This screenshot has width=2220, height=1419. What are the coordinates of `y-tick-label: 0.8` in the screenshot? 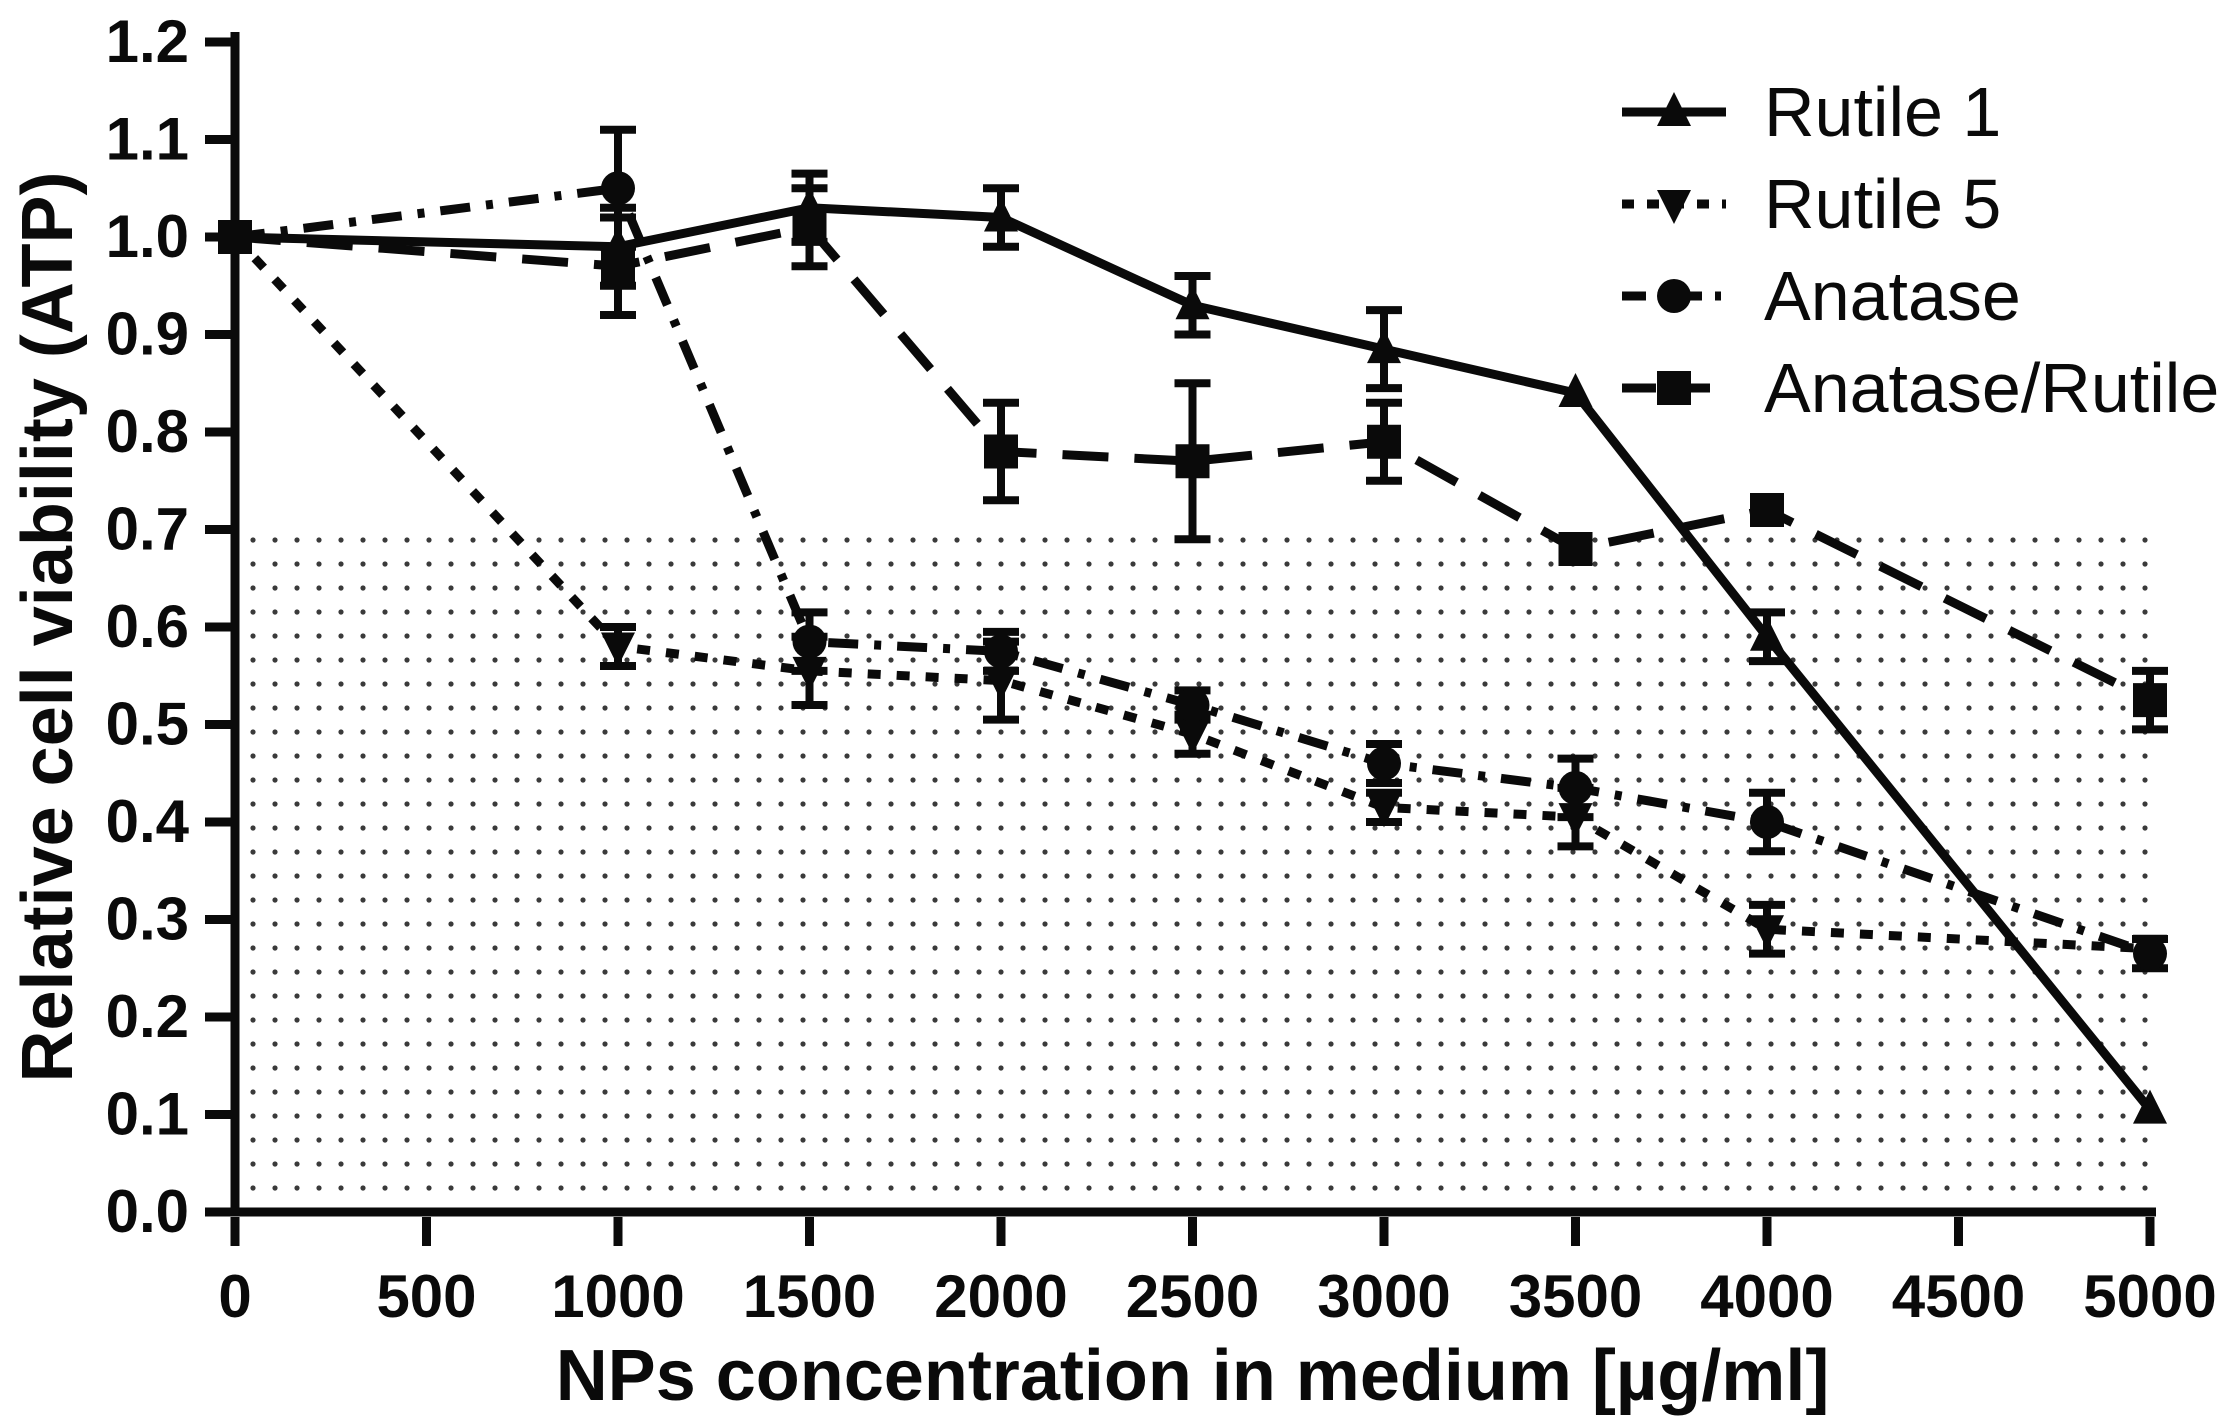 It's located at (147, 431).